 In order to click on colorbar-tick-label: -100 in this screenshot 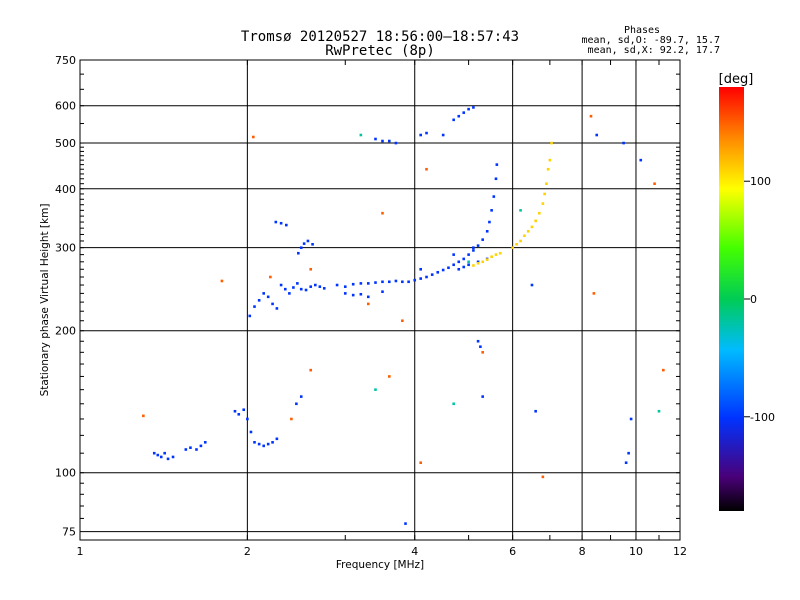, I will do `click(762, 417)`.